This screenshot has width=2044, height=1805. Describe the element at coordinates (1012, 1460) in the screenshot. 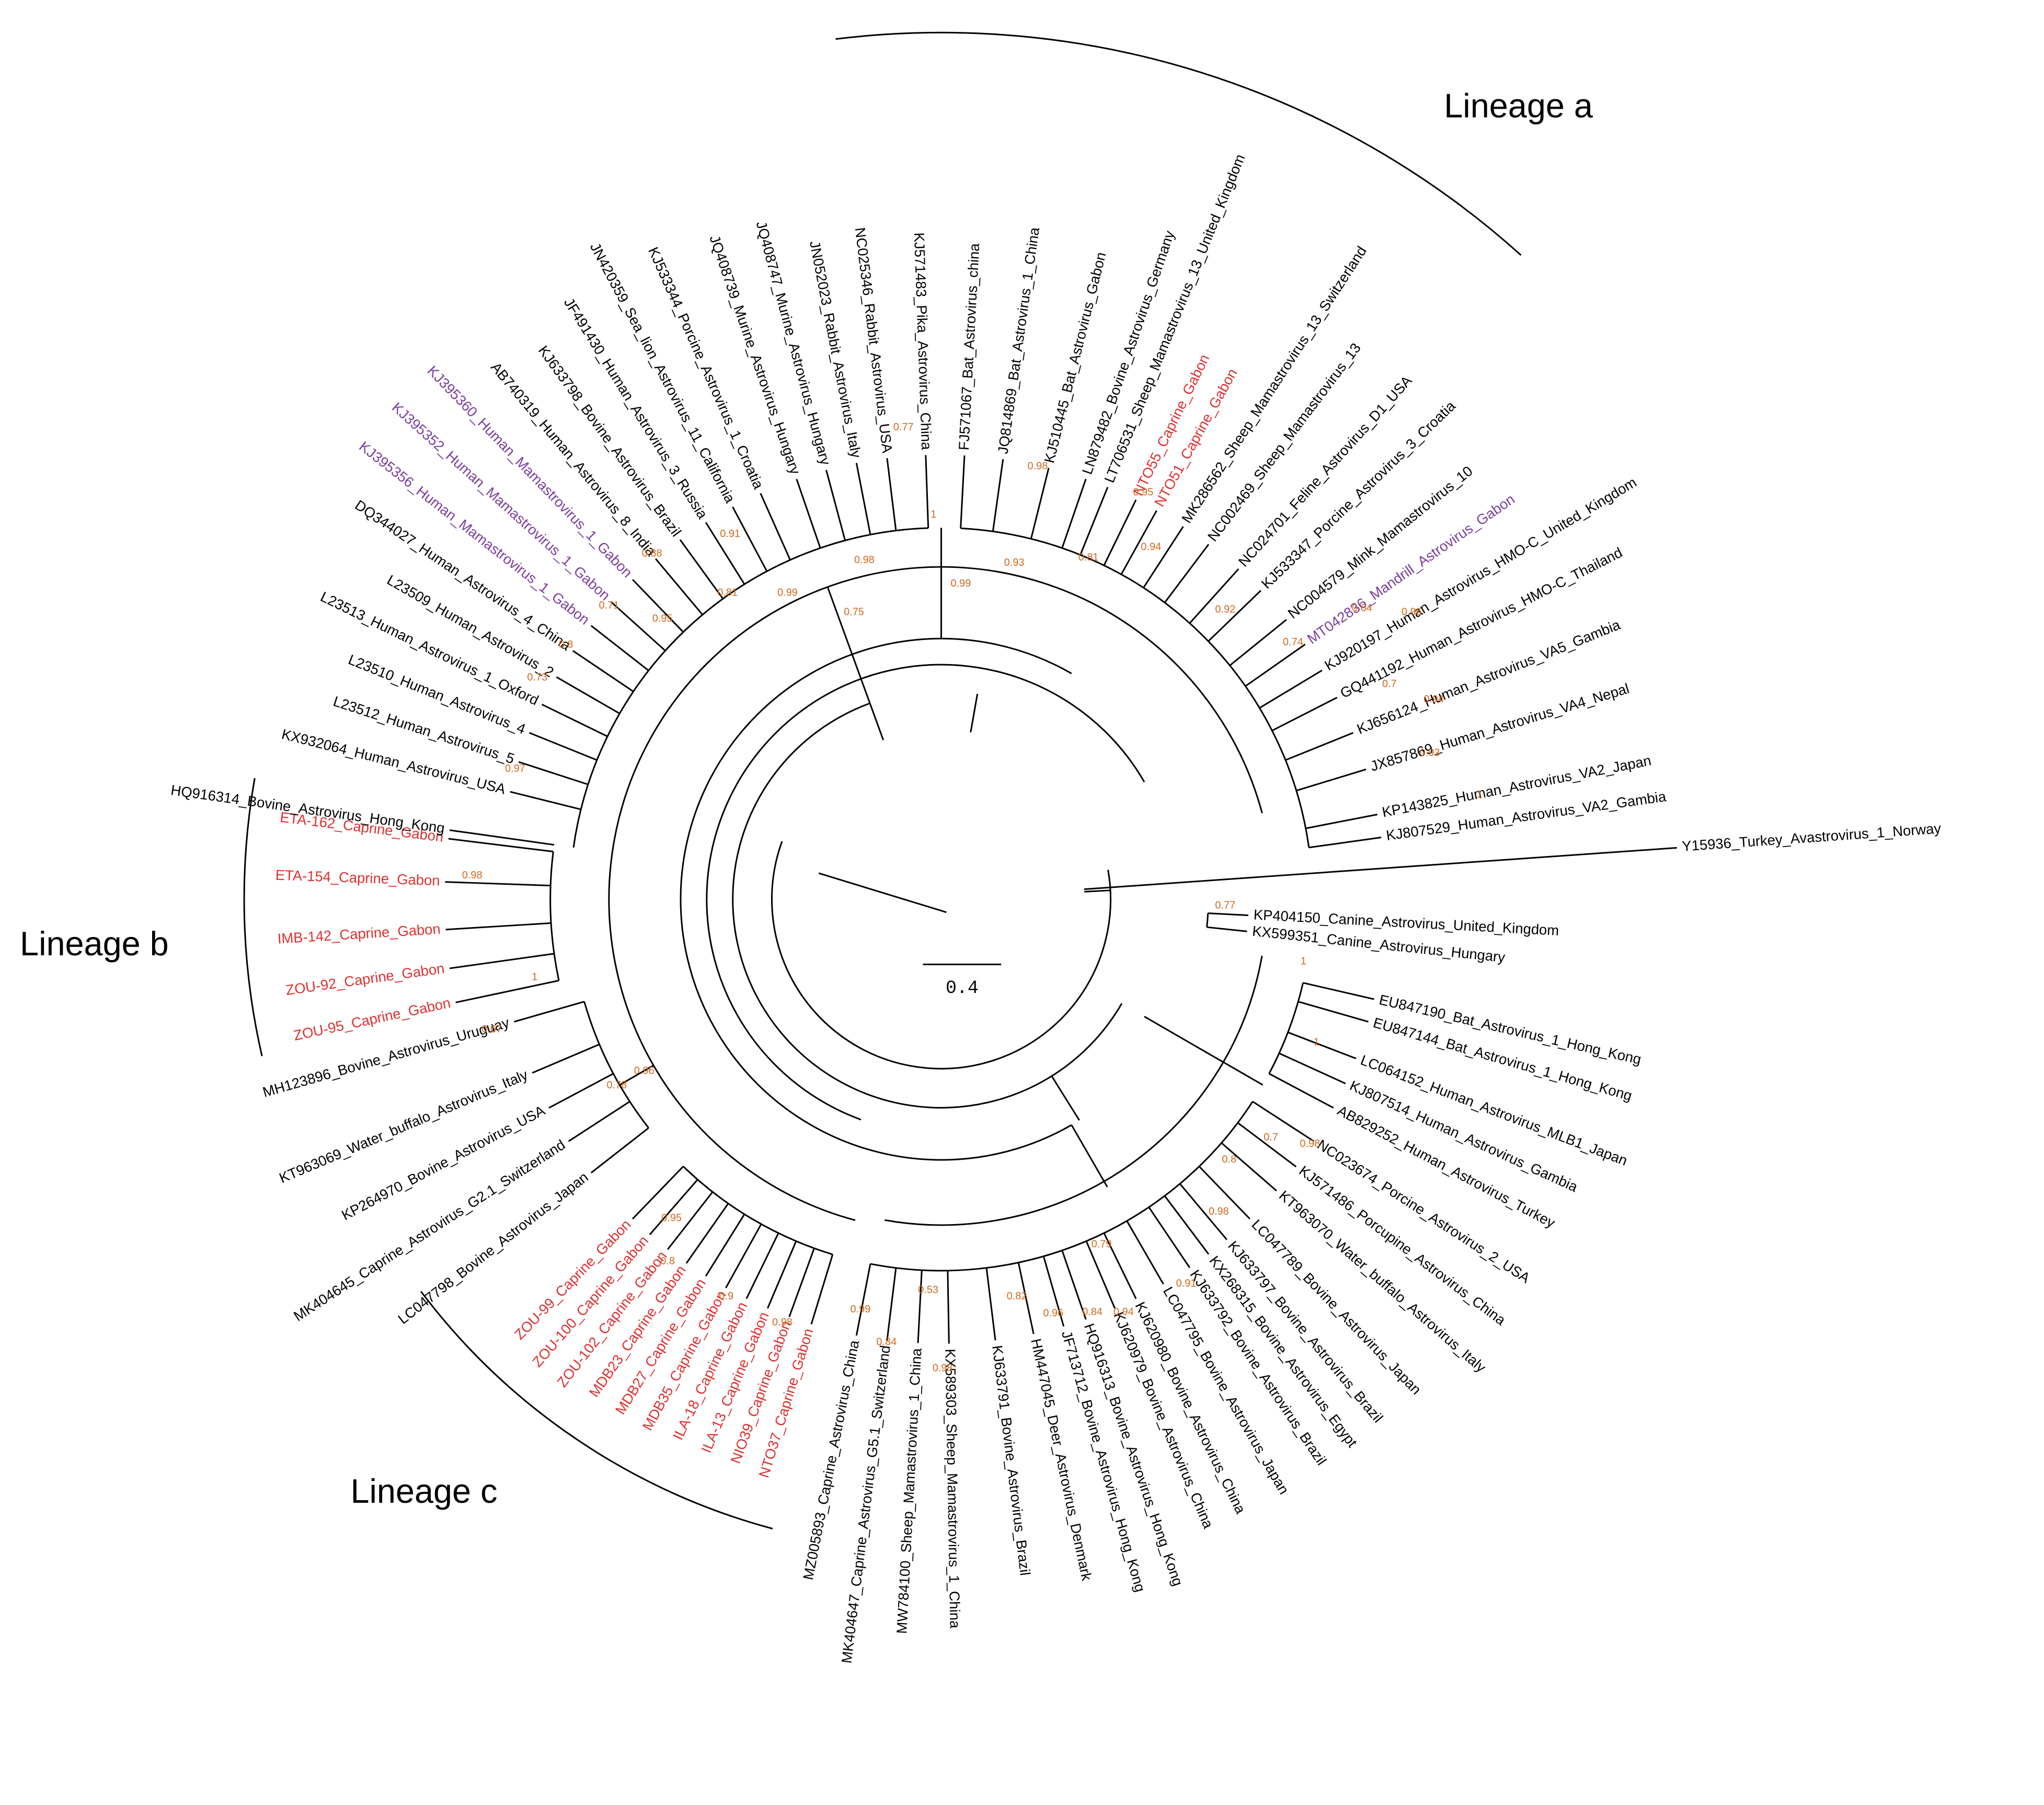

I see `leaf-label: KJ633791_Bovine_Astrovirus_Brazil` at that location.